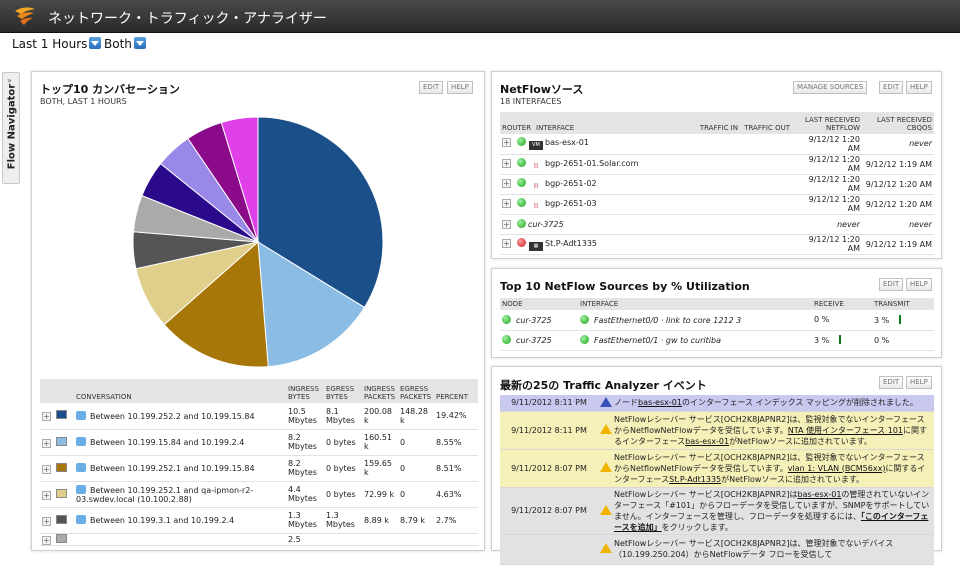 This screenshot has height=565, width=960. I want to click on source-cell: + ||| bgp-2651-01.Solar.com, so click(592, 164).